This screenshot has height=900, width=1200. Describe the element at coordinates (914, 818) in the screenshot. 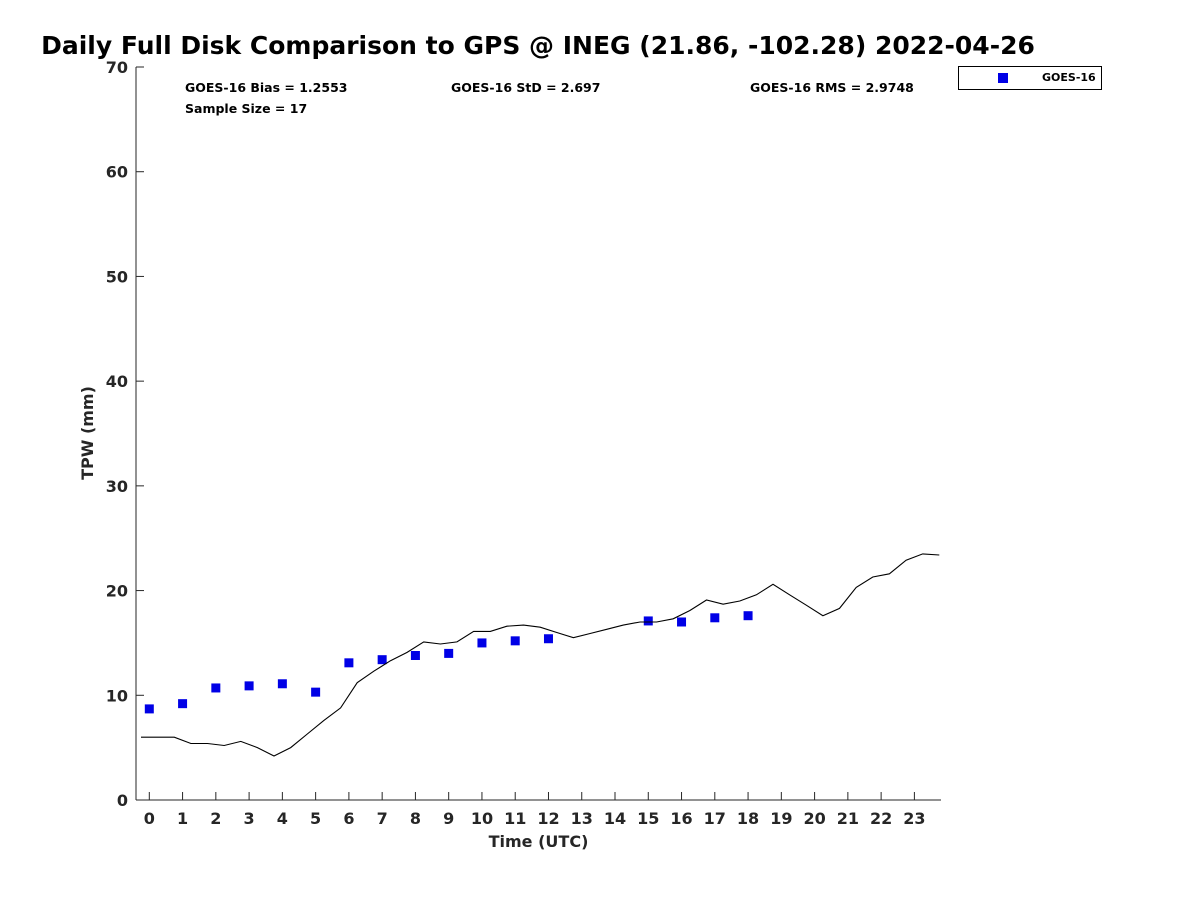

I see `x-tick-label: 23` at that location.